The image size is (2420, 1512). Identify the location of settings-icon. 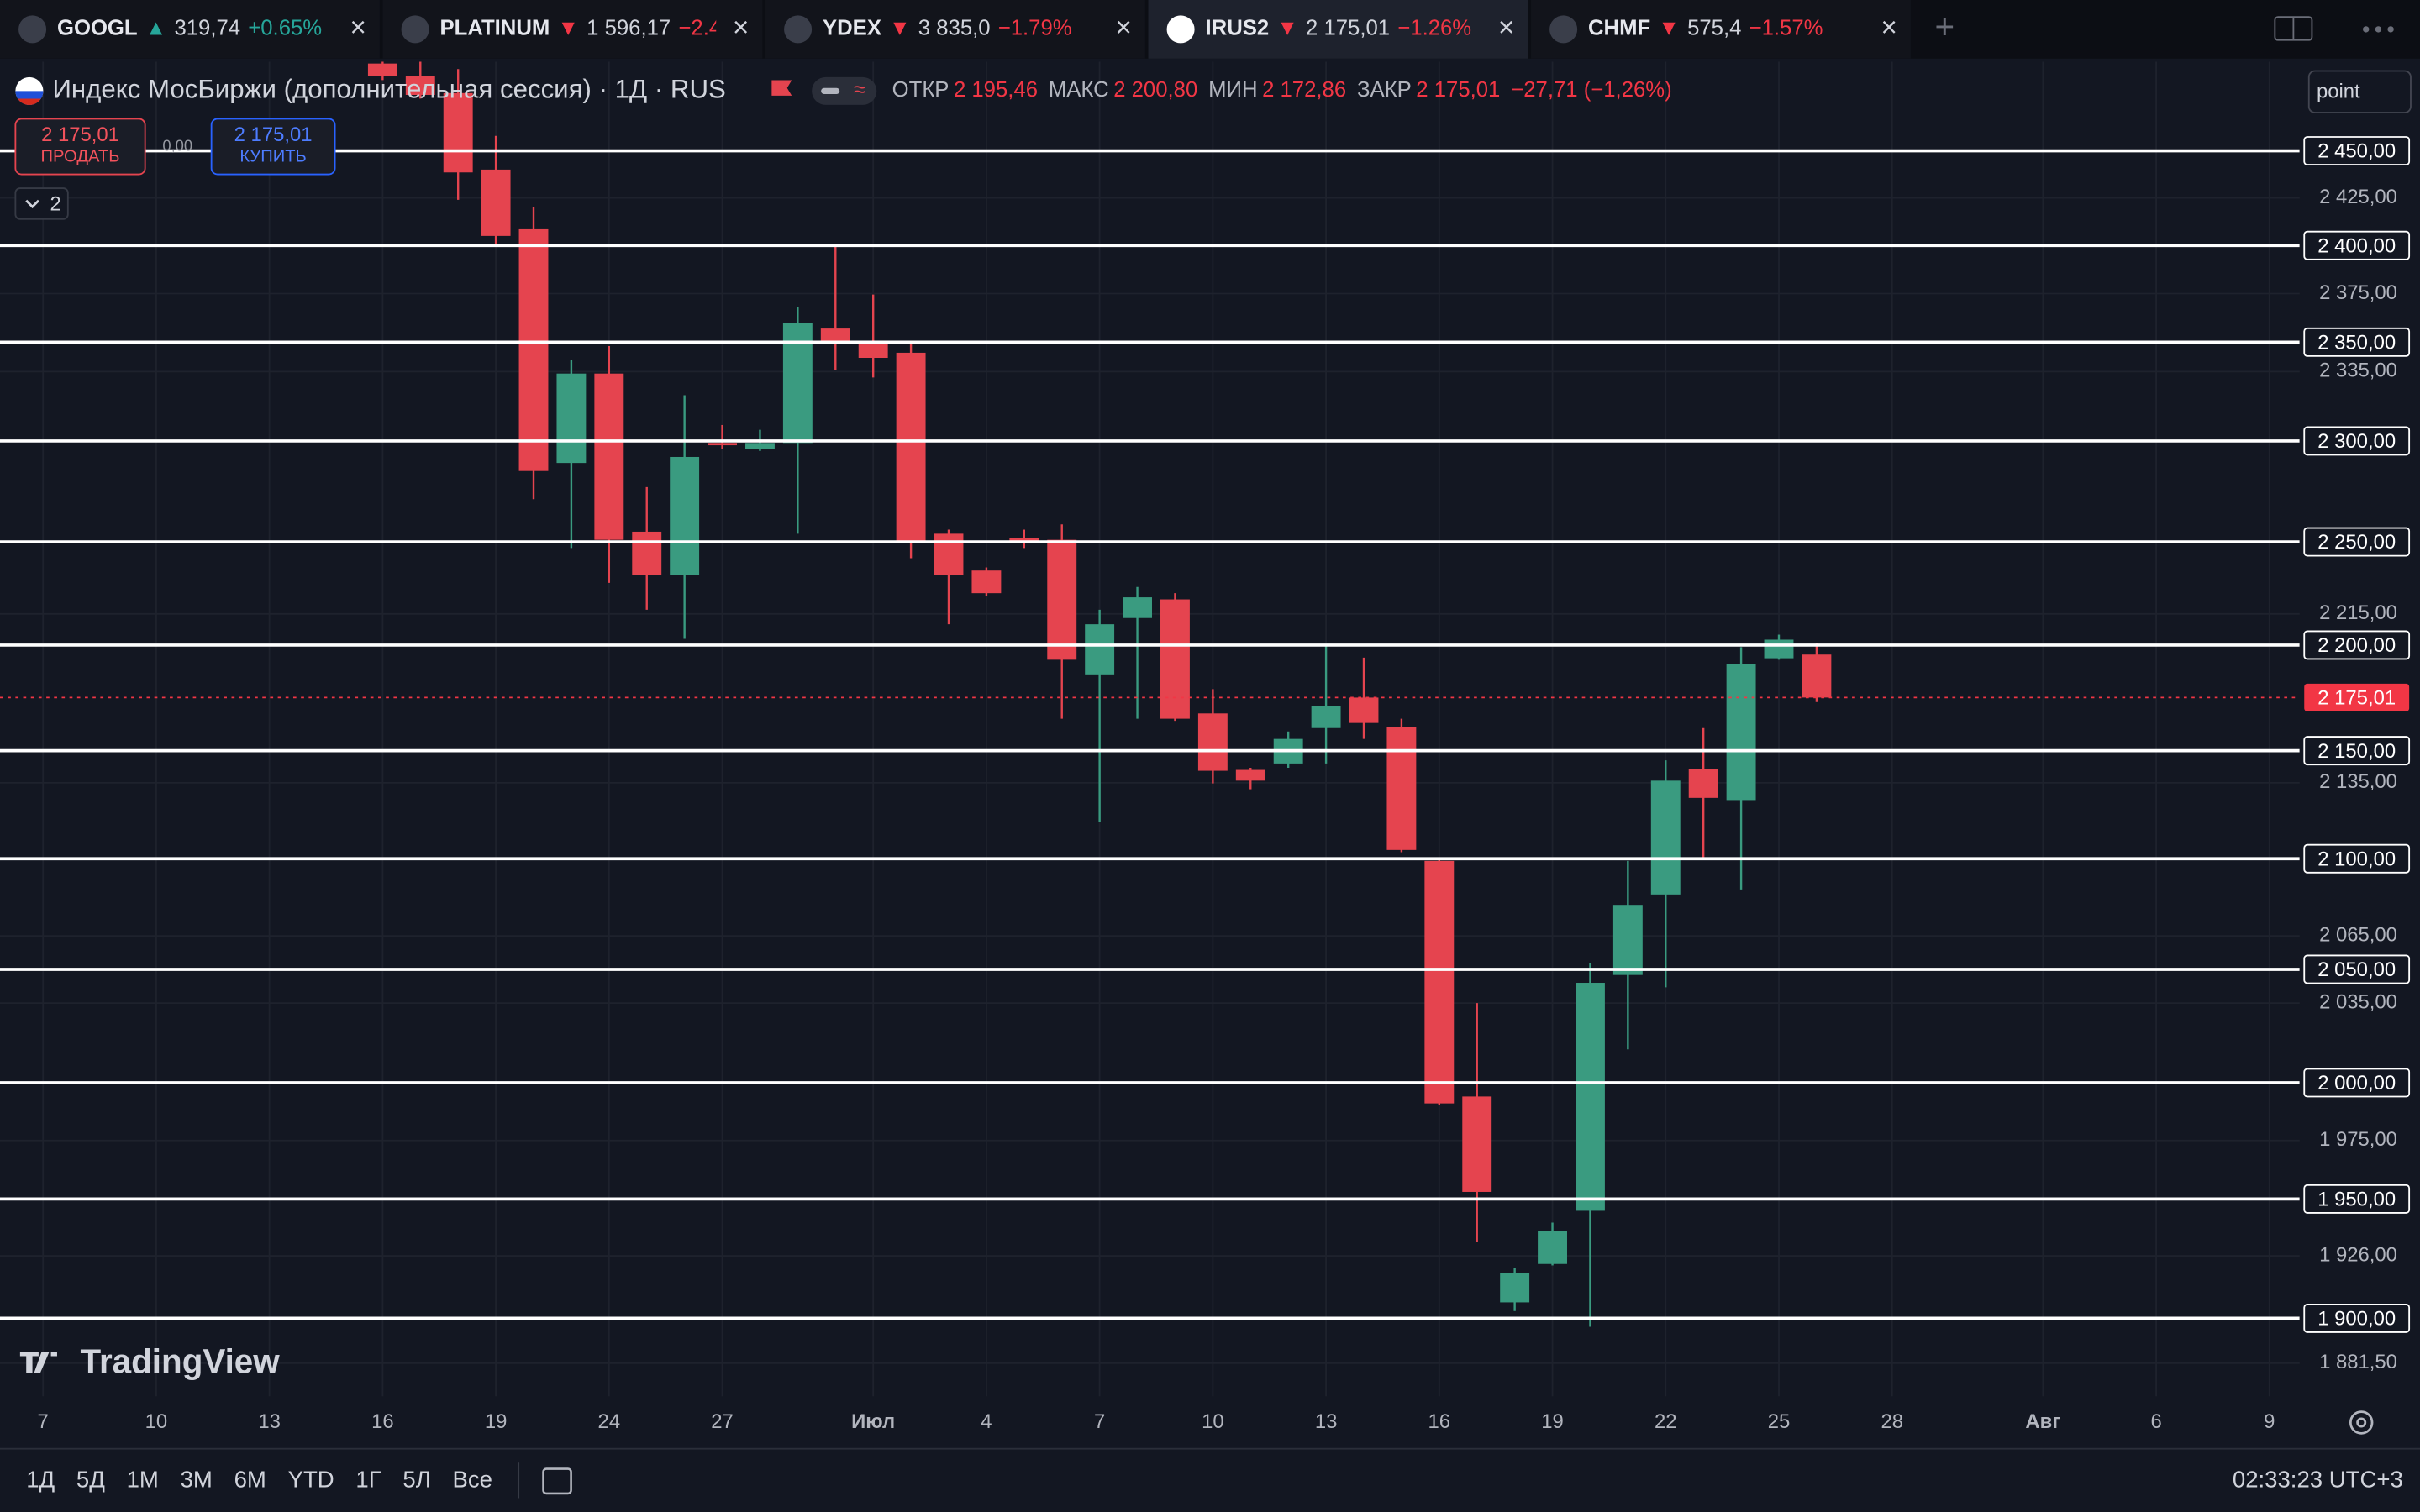
(2361, 1422).